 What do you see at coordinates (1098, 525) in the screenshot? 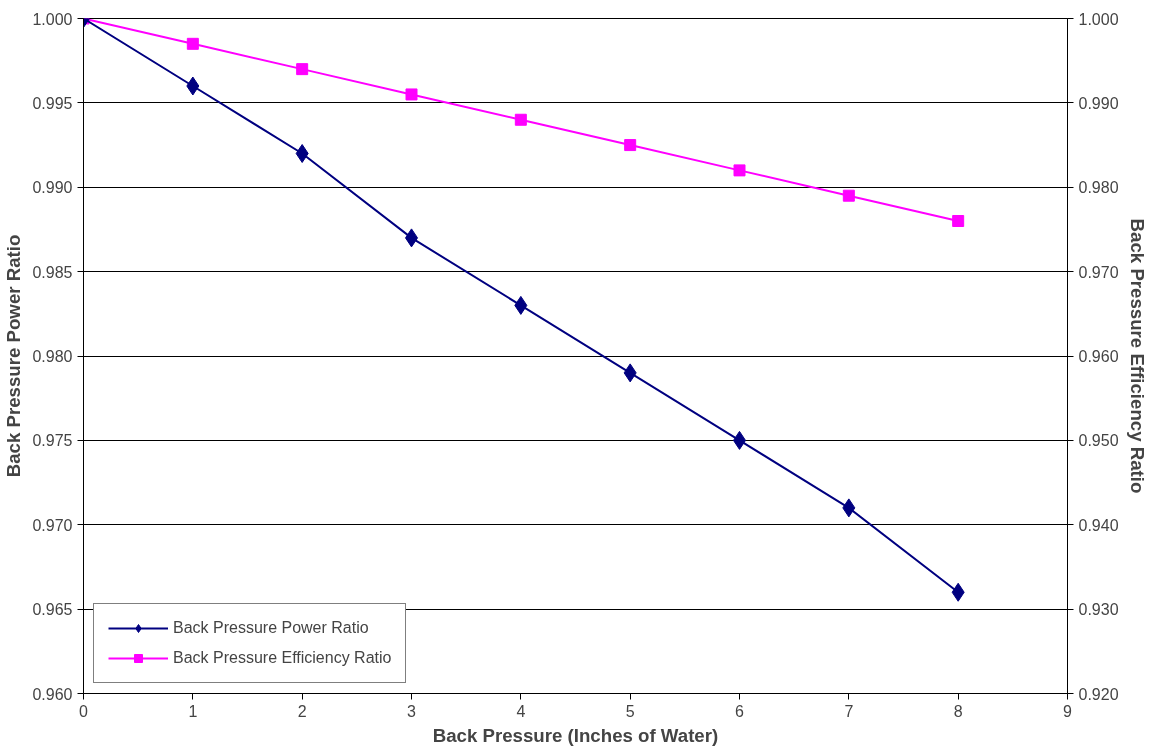
I see `y2-tick-label: 0.940` at bounding box center [1098, 525].